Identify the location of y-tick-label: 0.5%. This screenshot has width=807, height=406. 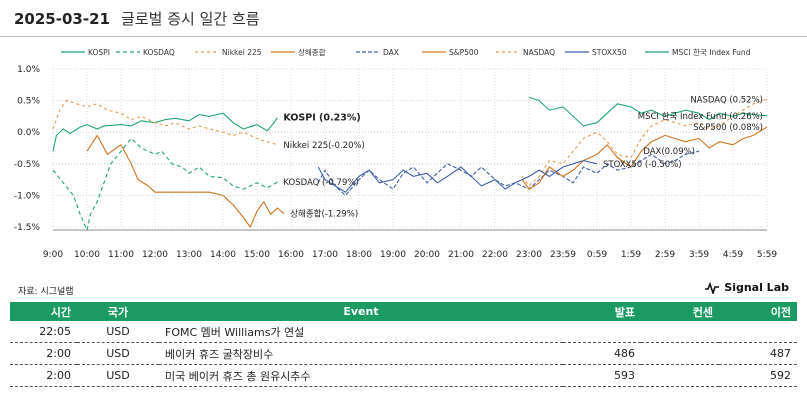
(28, 102).